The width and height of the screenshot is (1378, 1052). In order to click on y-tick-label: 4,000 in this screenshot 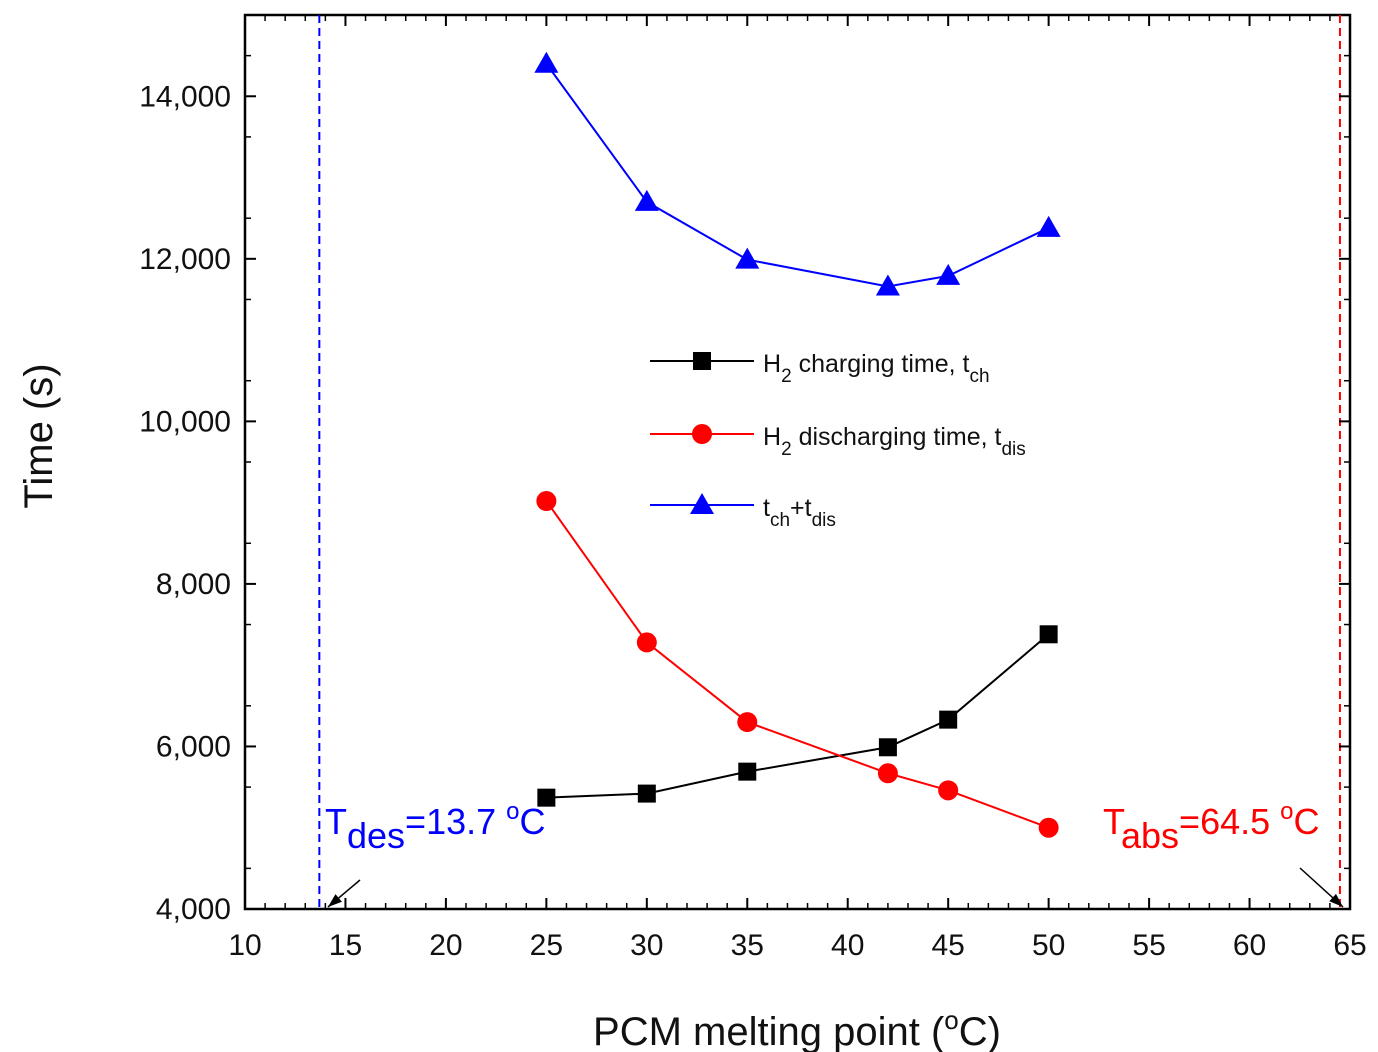, I will do `click(193, 909)`.